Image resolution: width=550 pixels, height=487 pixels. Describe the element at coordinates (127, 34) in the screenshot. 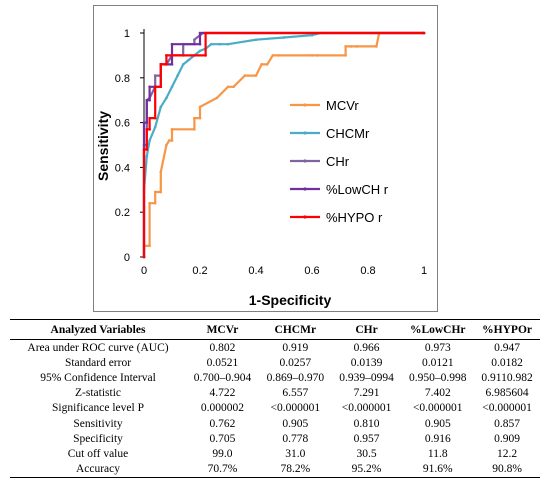

I see `y-tick-label: 1` at that location.